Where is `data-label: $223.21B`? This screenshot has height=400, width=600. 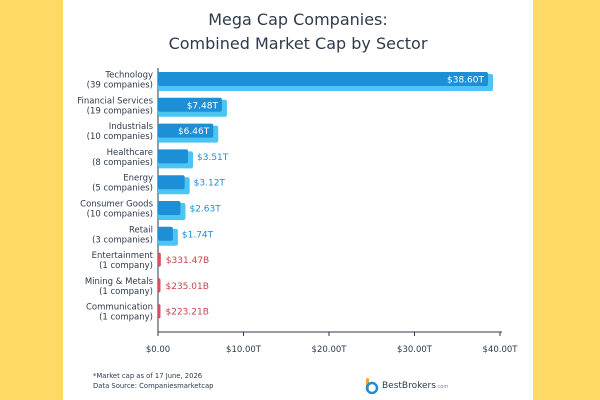 data-label: $223.21B is located at coordinates (187, 313).